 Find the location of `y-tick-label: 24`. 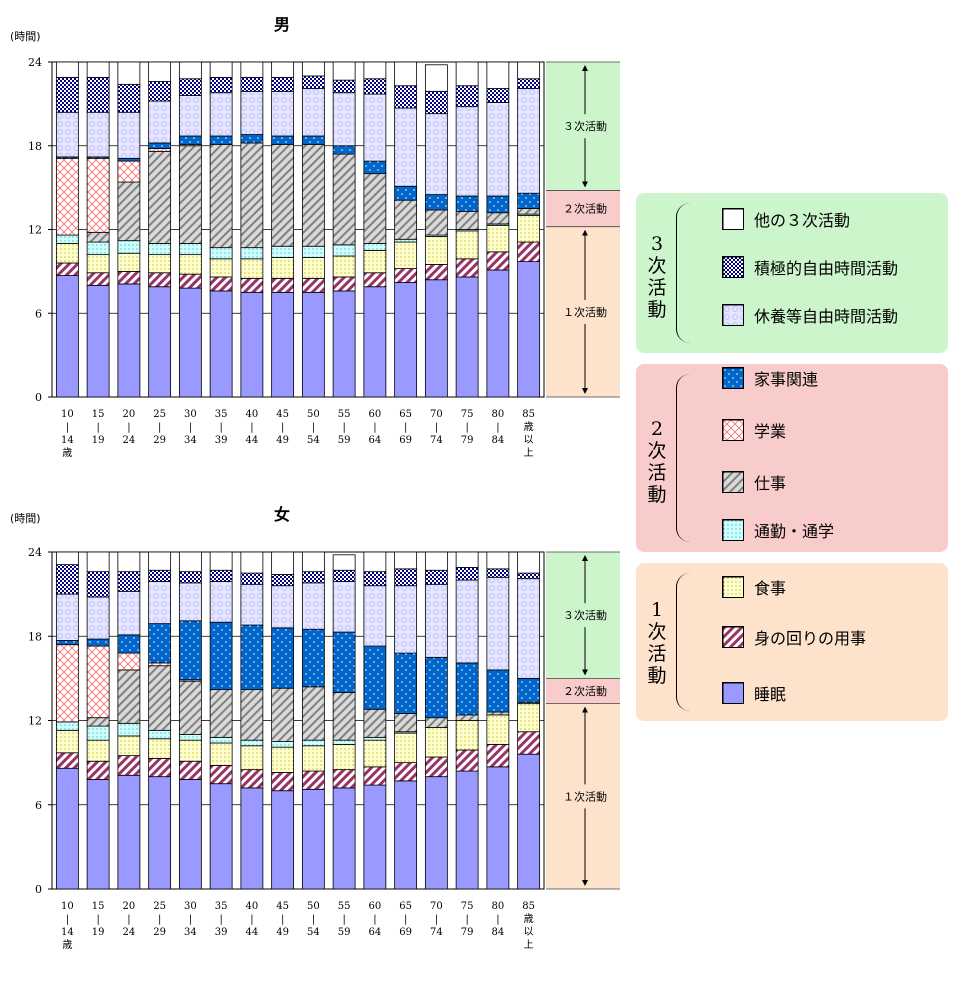

y-tick-label: 24 is located at coordinates (35, 62).